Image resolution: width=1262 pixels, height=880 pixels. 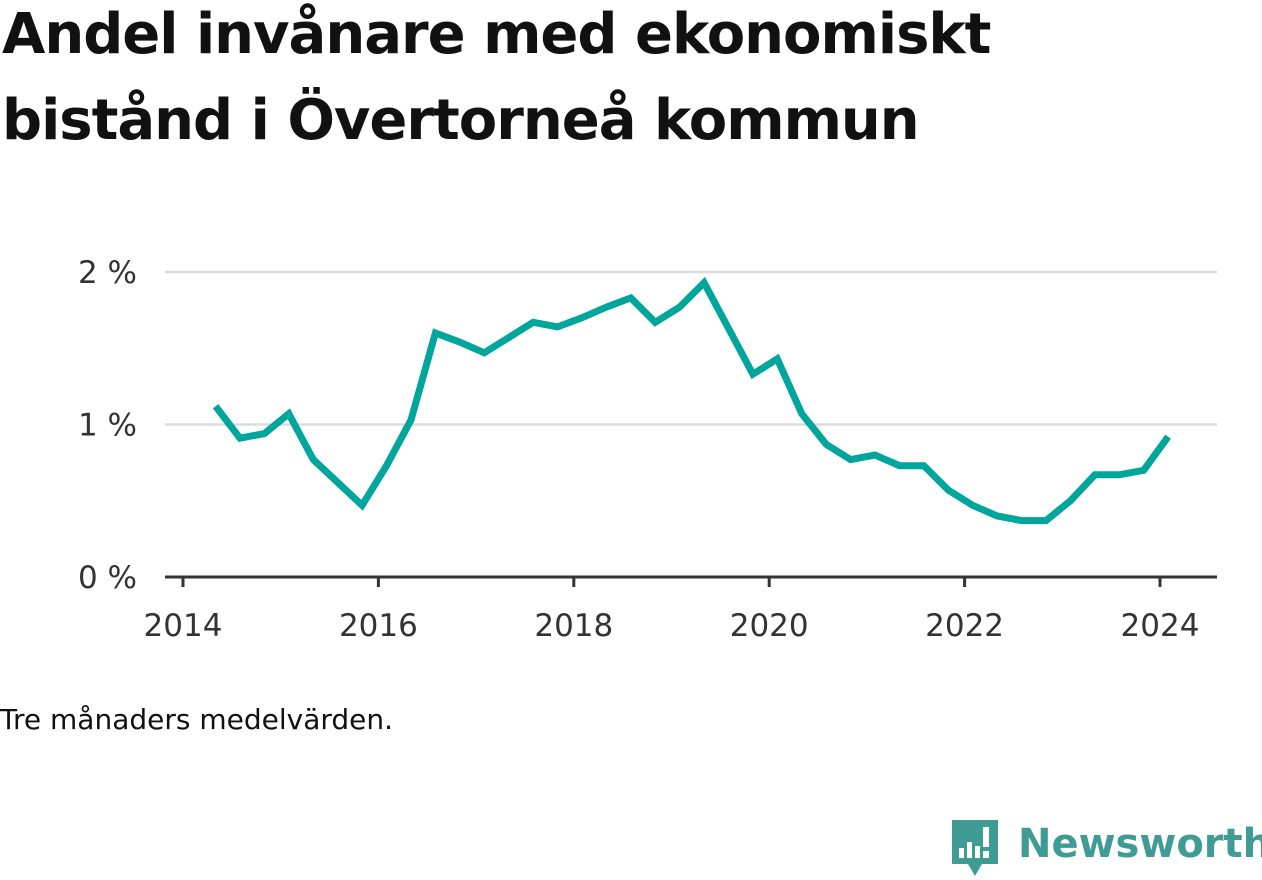 What do you see at coordinates (573, 626) in the screenshot?
I see `x-tick-label: 2018` at bounding box center [573, 626].